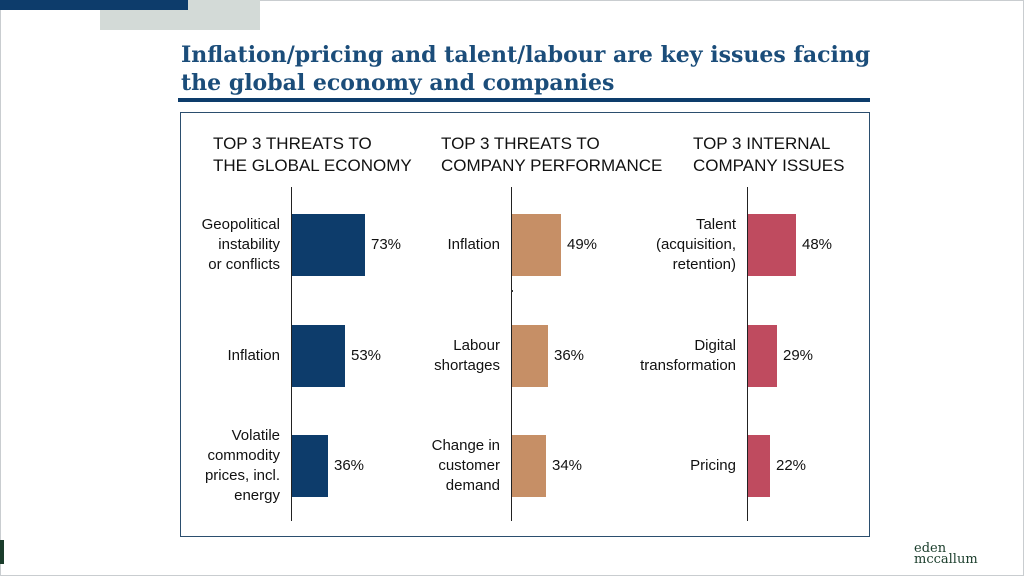 Image resolution: width=1024 pixels, height=576 pixels. Describe the element at coordinates (817, 244) in the screenshot. I see `data-label: 48%` at that location.